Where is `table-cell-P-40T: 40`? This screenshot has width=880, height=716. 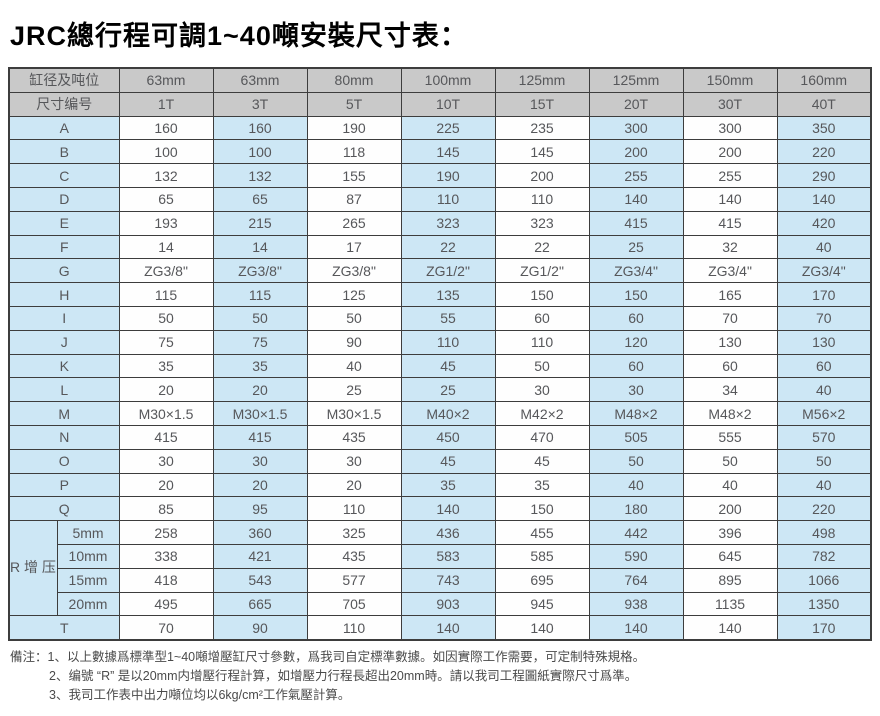
table-cell-P-40T: 40 is located at coordinates (824, 485).